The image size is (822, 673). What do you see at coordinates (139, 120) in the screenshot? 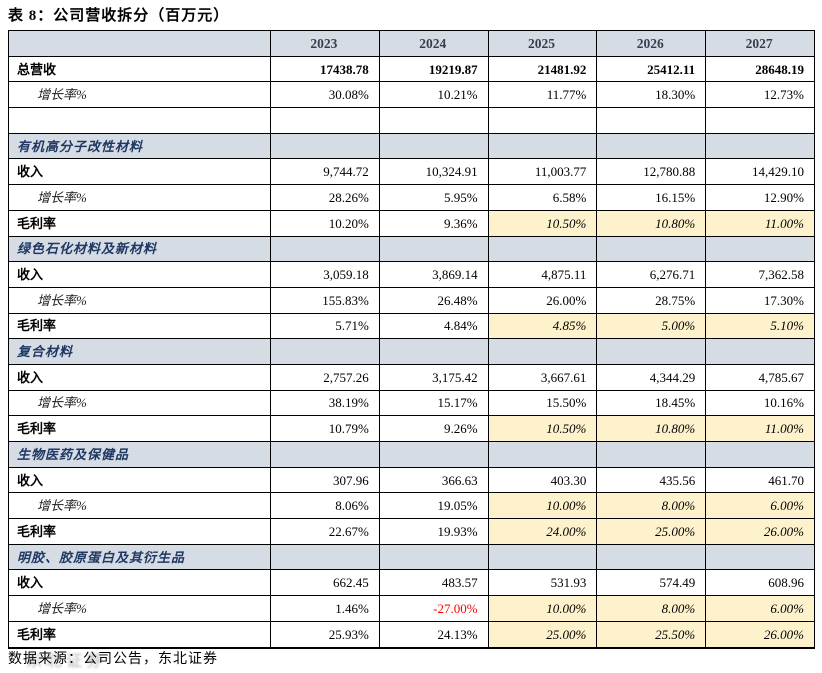
I see `row-label` at bounding box center [139, 120].